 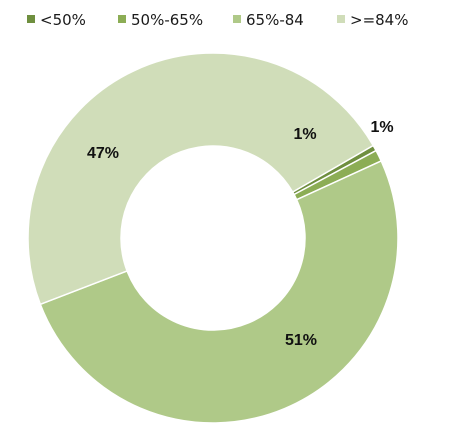 What do you see at coordinates (379, 20) in the screenshot?
I see `legend-label: >=84%` at bounding box center [379, 20].